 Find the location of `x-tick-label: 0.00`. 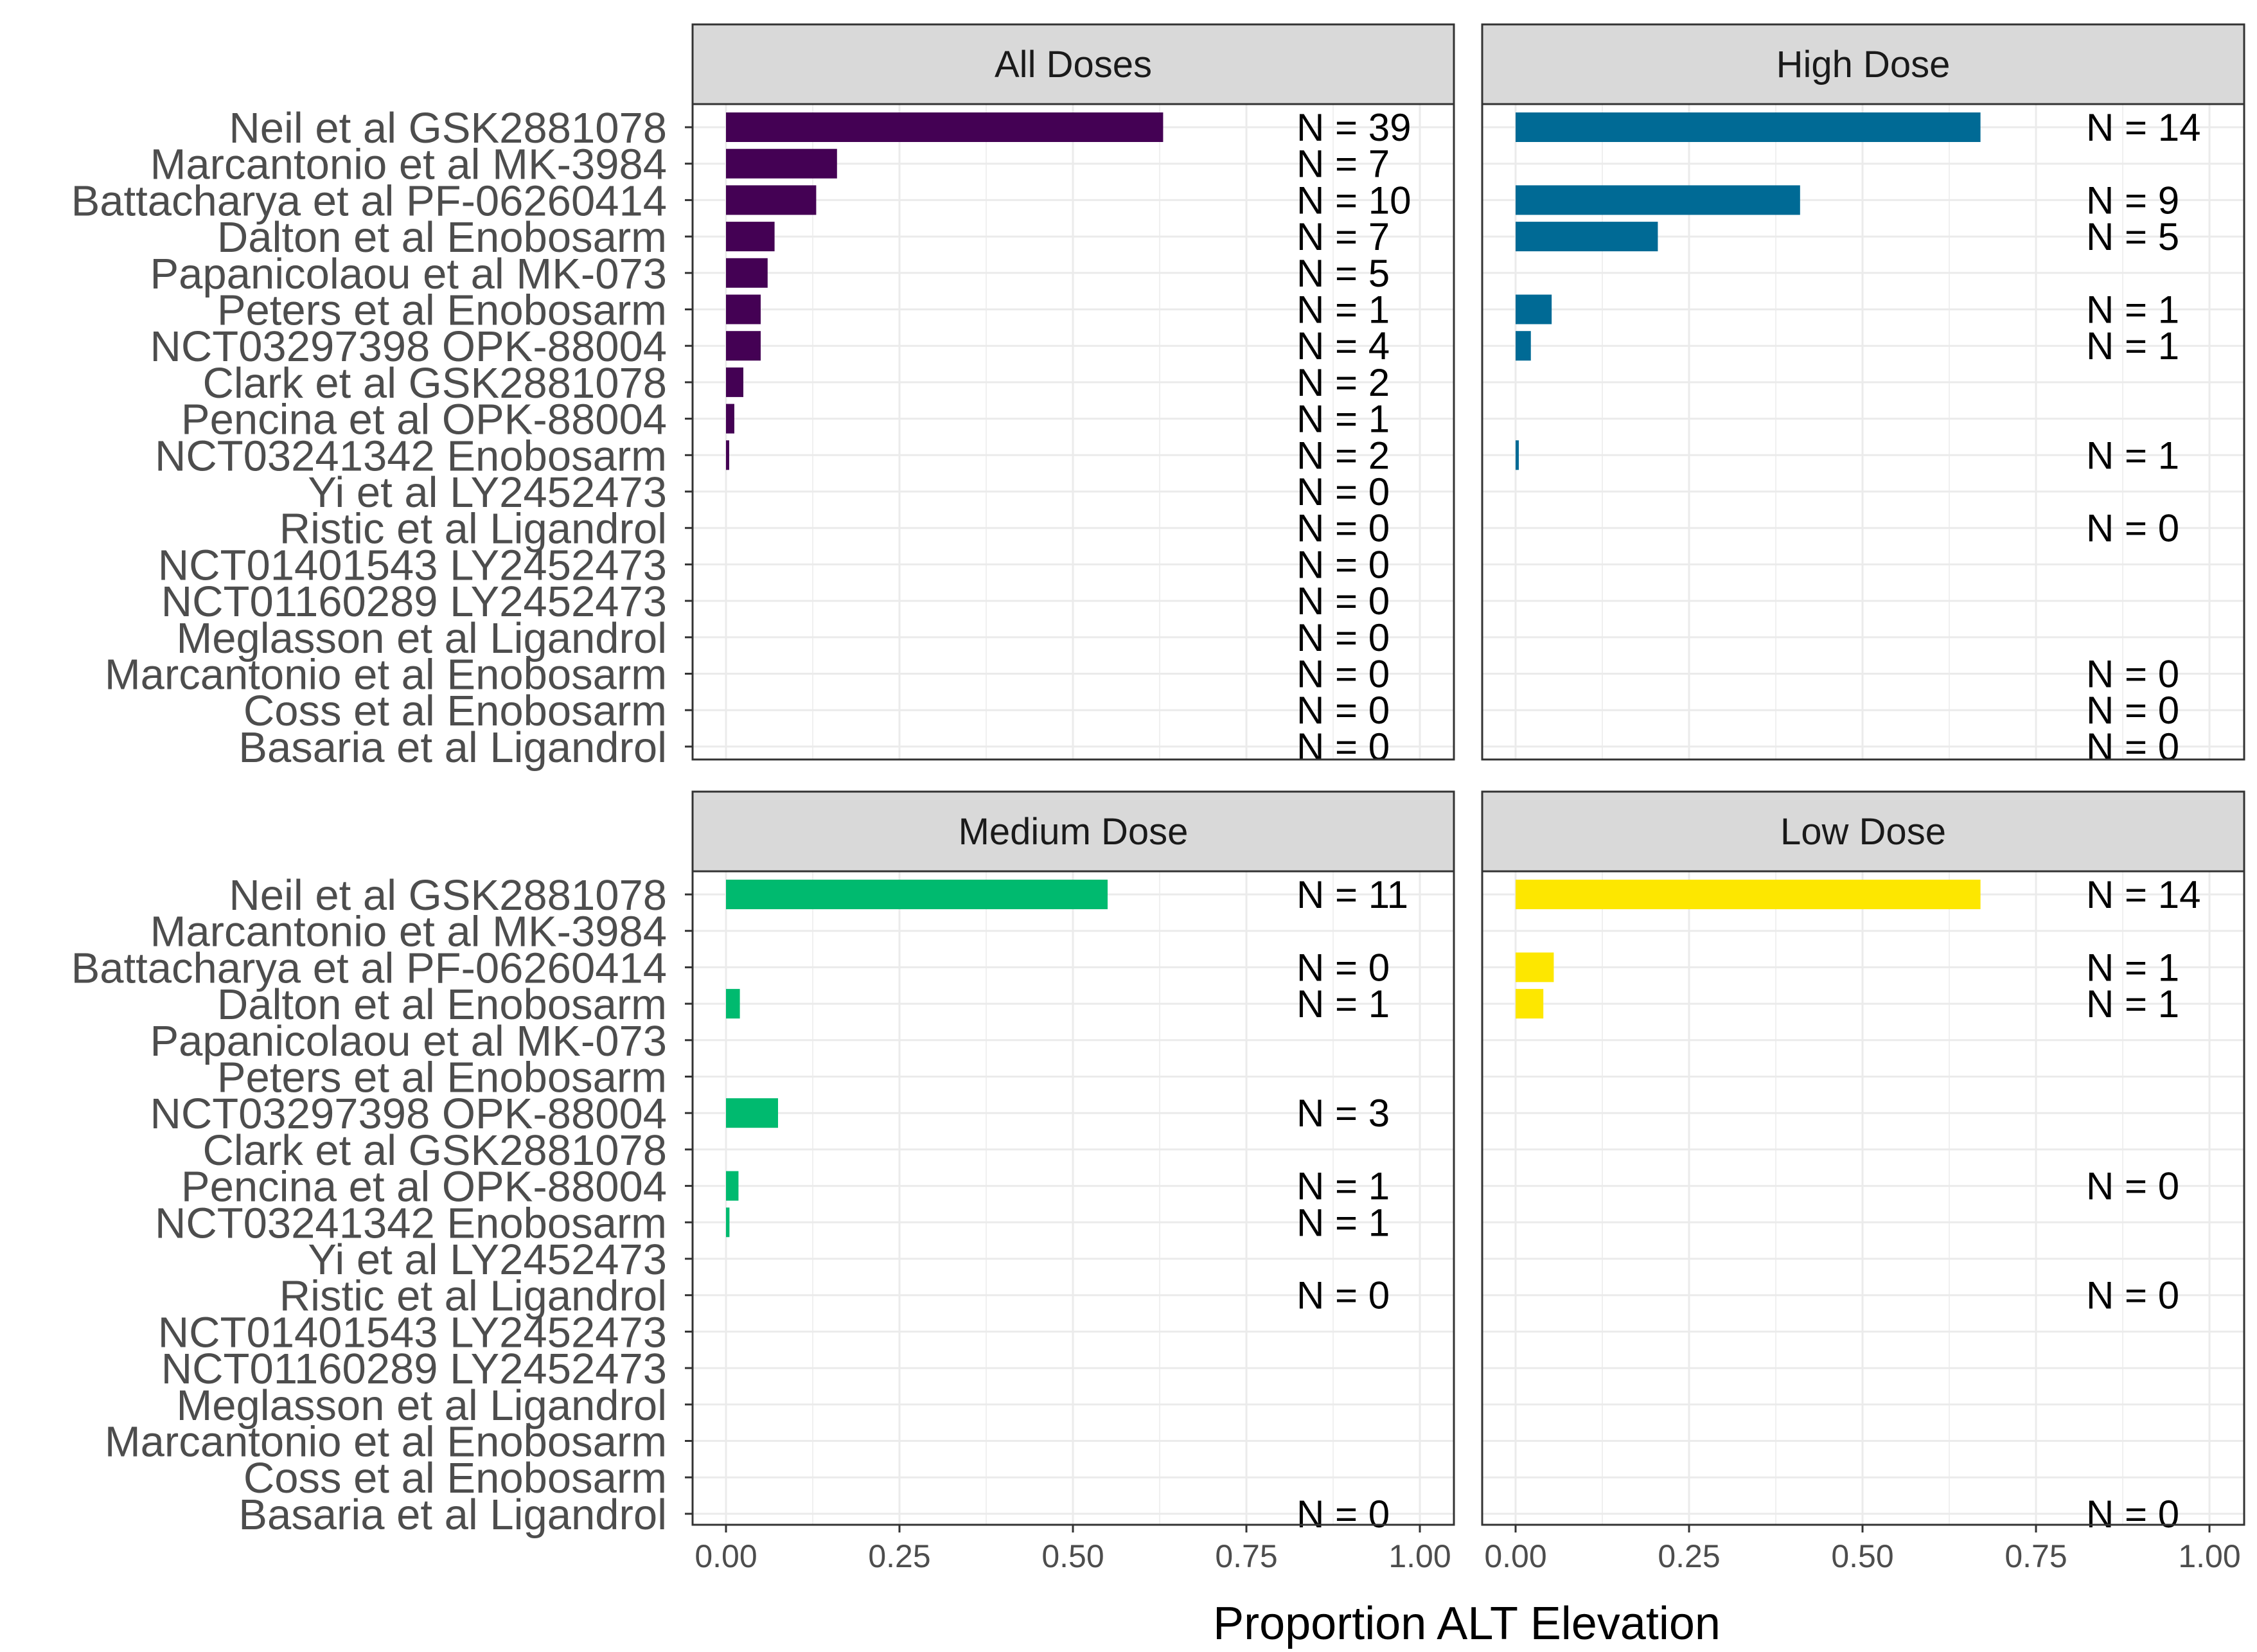

x-tick-label: 0.00 is located at coordinates (1515, 1556).